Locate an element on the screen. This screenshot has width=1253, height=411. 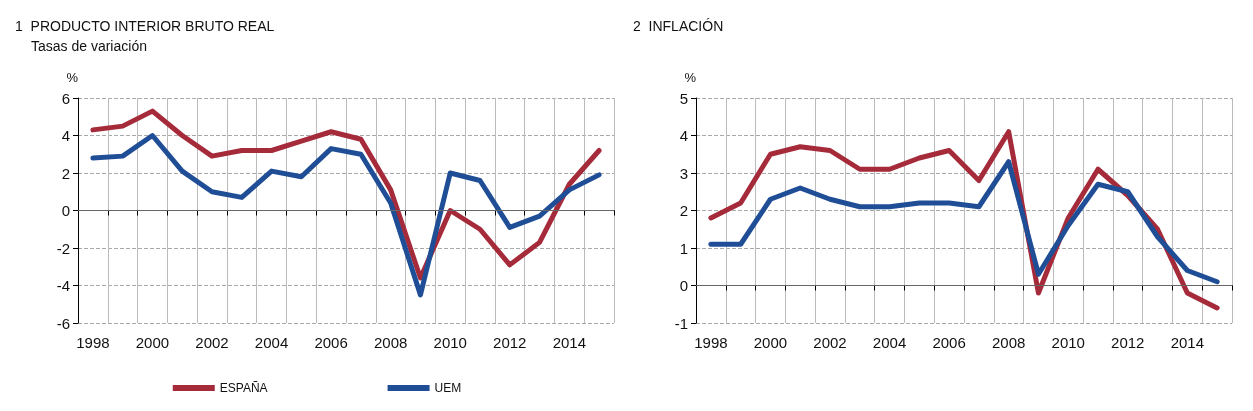
y-tick-label: 6 is located at coordinates (65, 98).